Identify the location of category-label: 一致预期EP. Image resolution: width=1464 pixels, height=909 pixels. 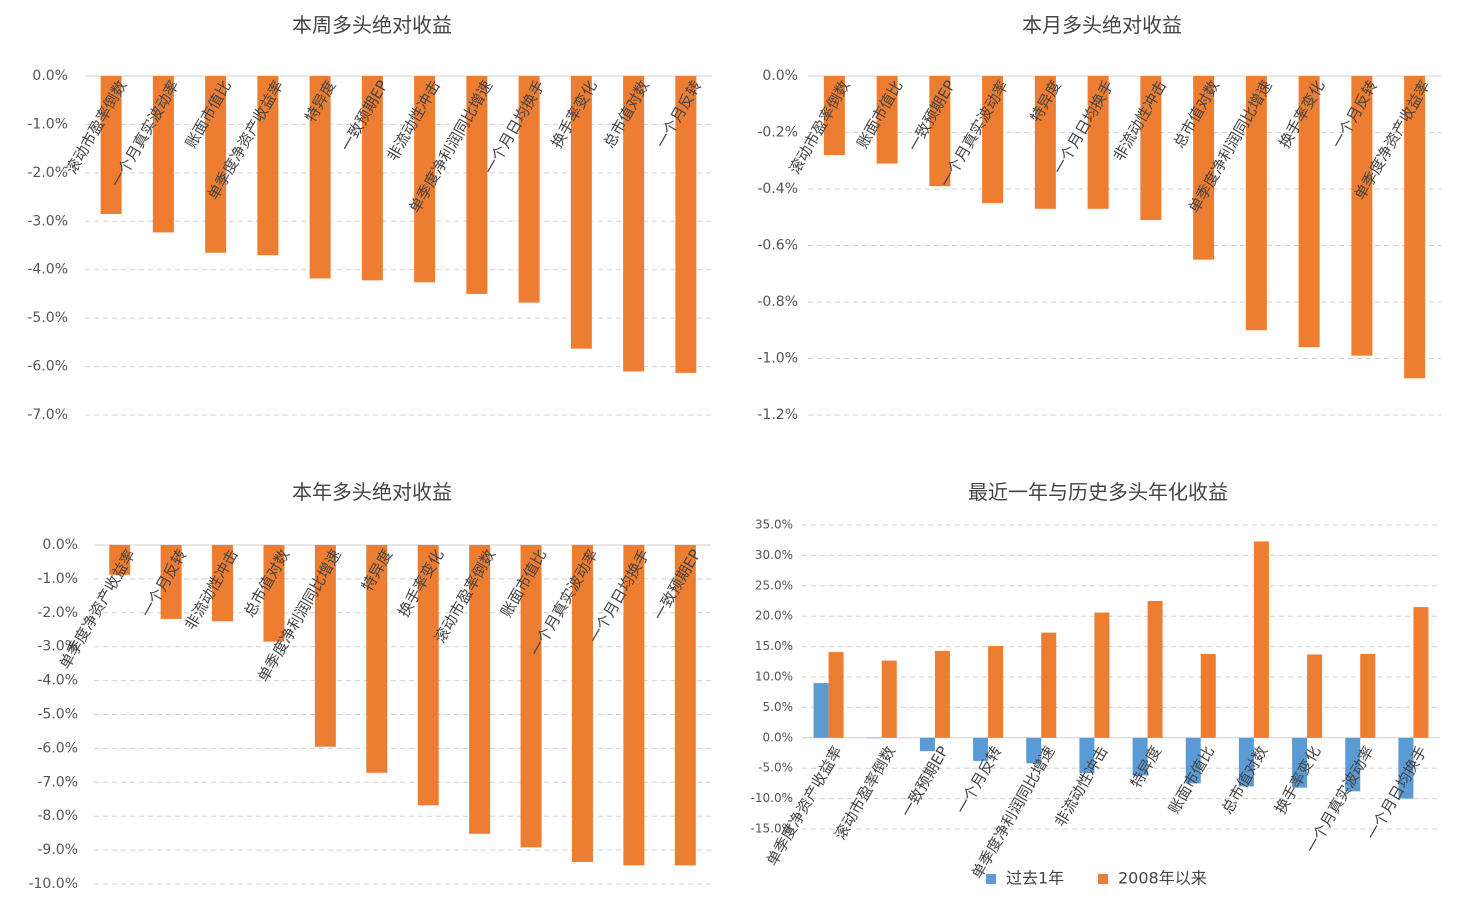
(924, 781).